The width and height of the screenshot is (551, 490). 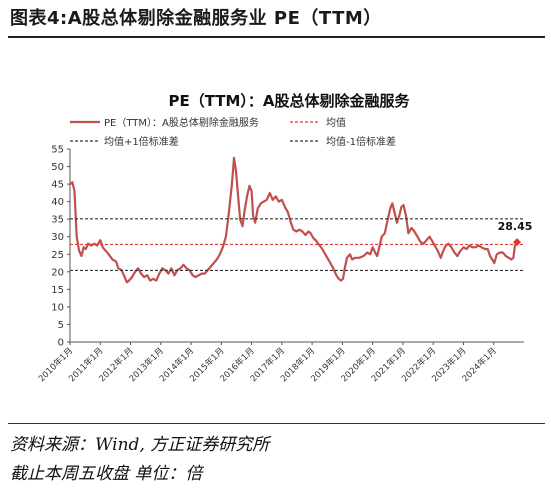 I want to click on last-value-marker, so click(x=517, y=242).